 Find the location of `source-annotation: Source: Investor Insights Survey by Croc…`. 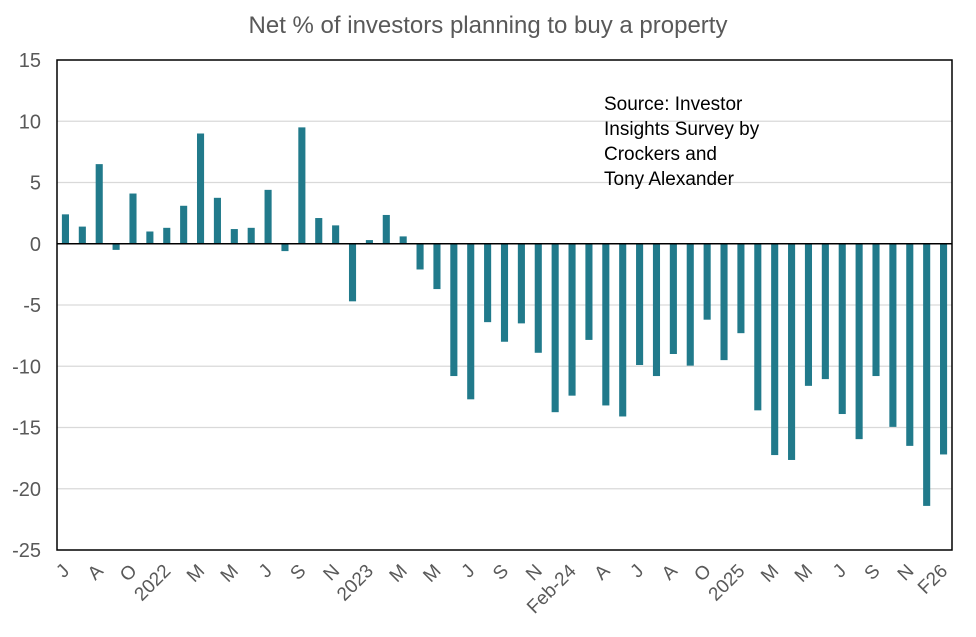

source-annotation: Source: Investor Insights Survey by Croc… is located at coordinates (684, 142).